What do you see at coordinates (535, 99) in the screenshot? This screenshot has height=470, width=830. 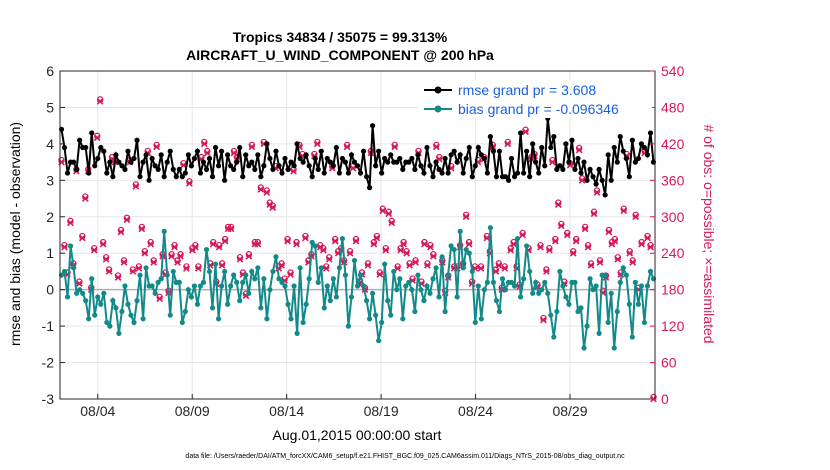 I see `legend-box` at bounding box center [535, 99].